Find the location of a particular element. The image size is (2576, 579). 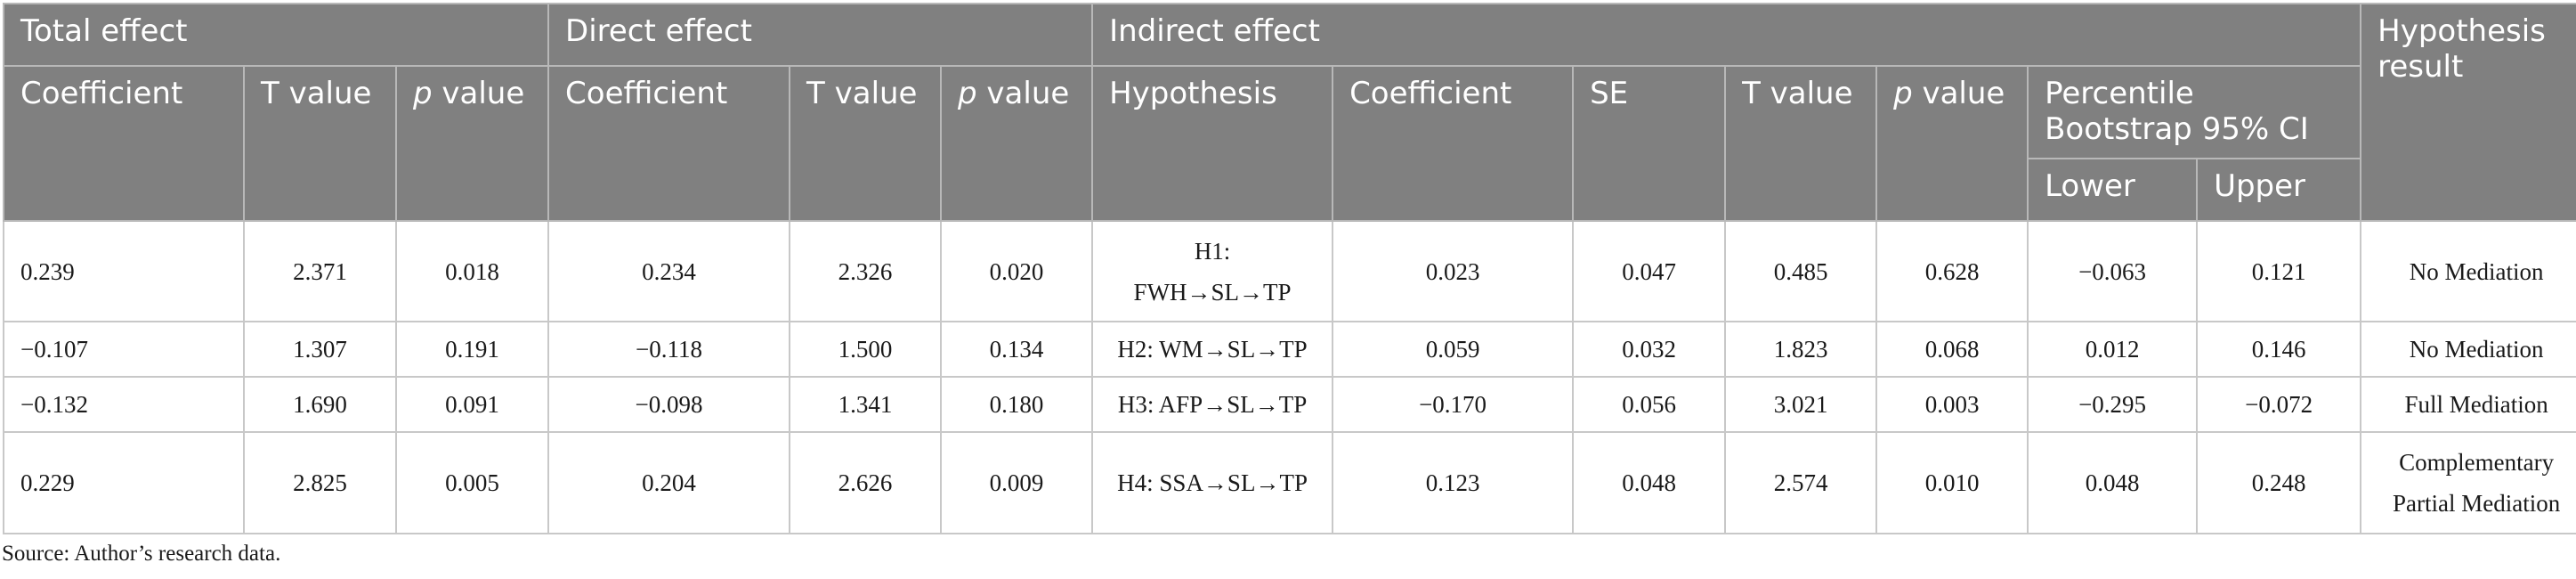

header-total-p-value: p value is located at coordinates (472, 143).